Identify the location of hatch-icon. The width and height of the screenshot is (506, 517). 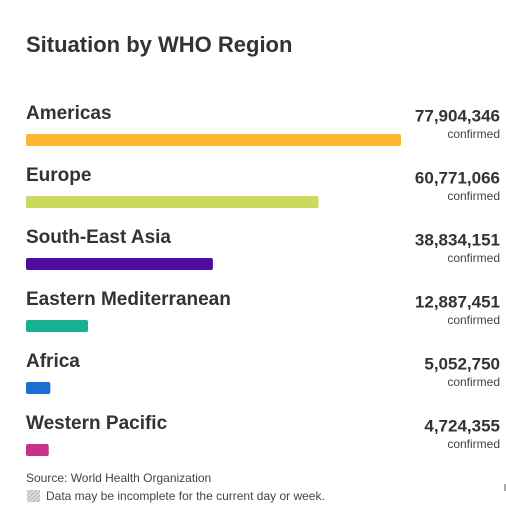
(33, 496).